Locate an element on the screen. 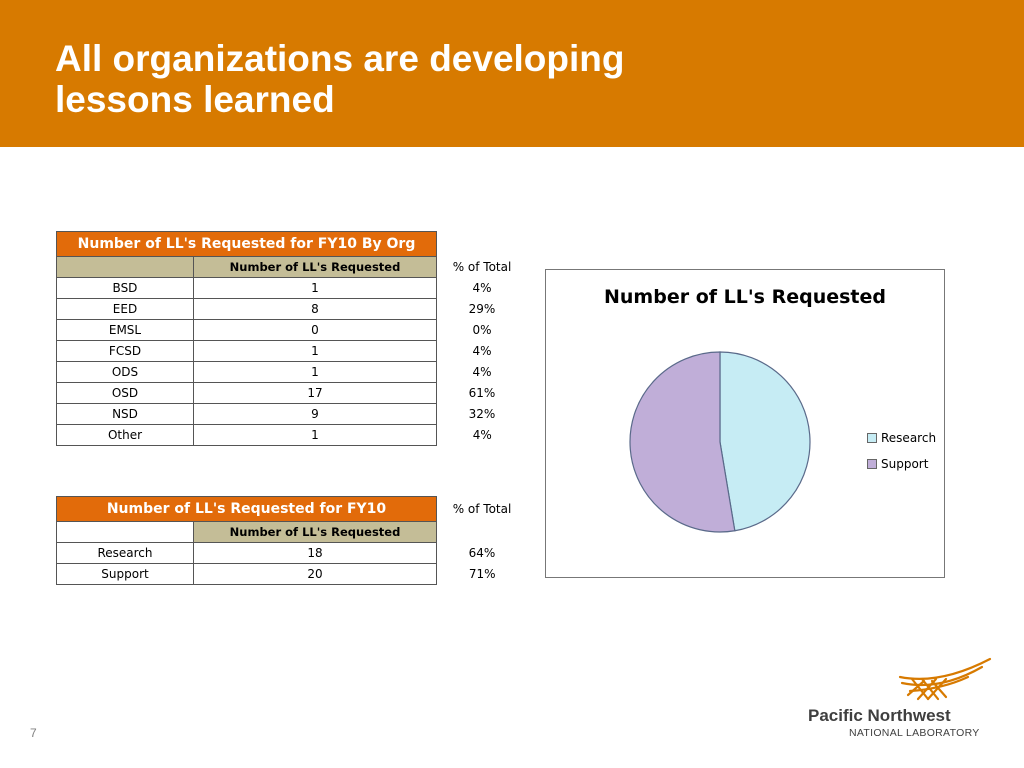  row-percent: 71% is located at coordinates (482, 574).